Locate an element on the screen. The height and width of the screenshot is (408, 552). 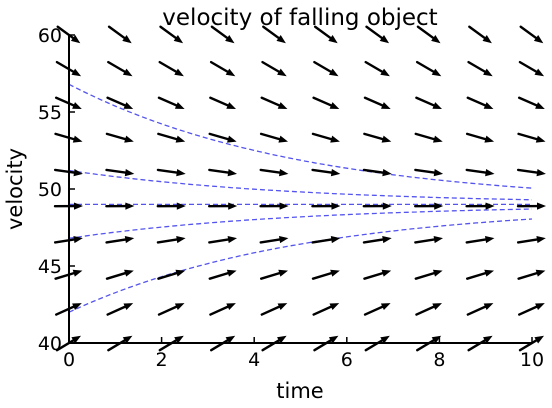
x-tick-label: 10 is located at coordinates (532, 360).